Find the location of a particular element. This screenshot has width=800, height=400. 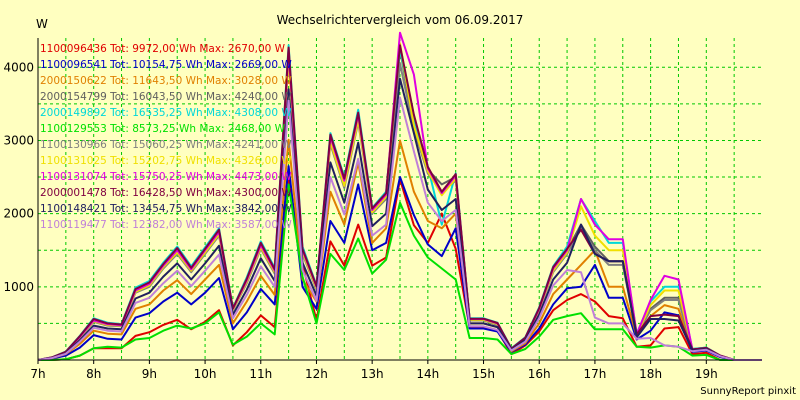

y-ticks: 1000 2000 3000 4000 is located at coordinates (18, 177).